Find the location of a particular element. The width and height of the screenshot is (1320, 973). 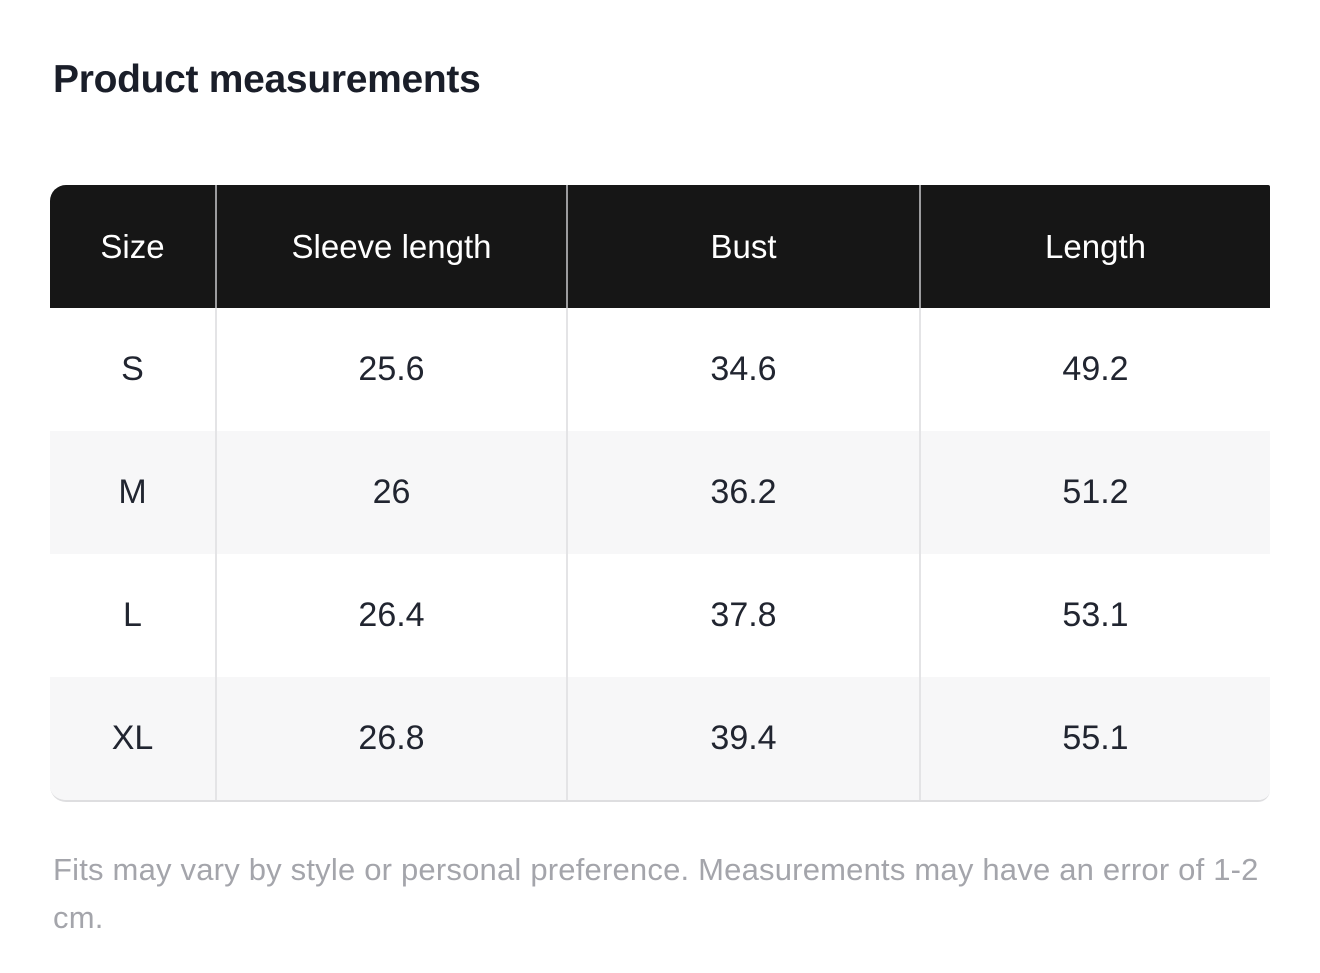

sleeve-length-cell: 26.8 is located at coordinates (392, 738).